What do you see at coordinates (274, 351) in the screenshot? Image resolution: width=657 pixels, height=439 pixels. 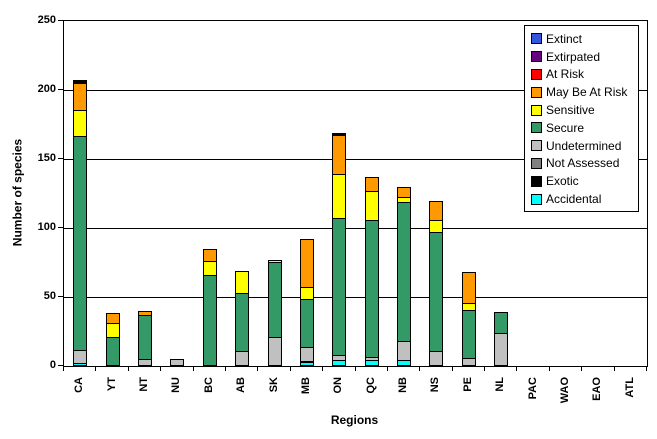 I see `bar-segment-sk-undetermined` at bounding box center [274, 351].